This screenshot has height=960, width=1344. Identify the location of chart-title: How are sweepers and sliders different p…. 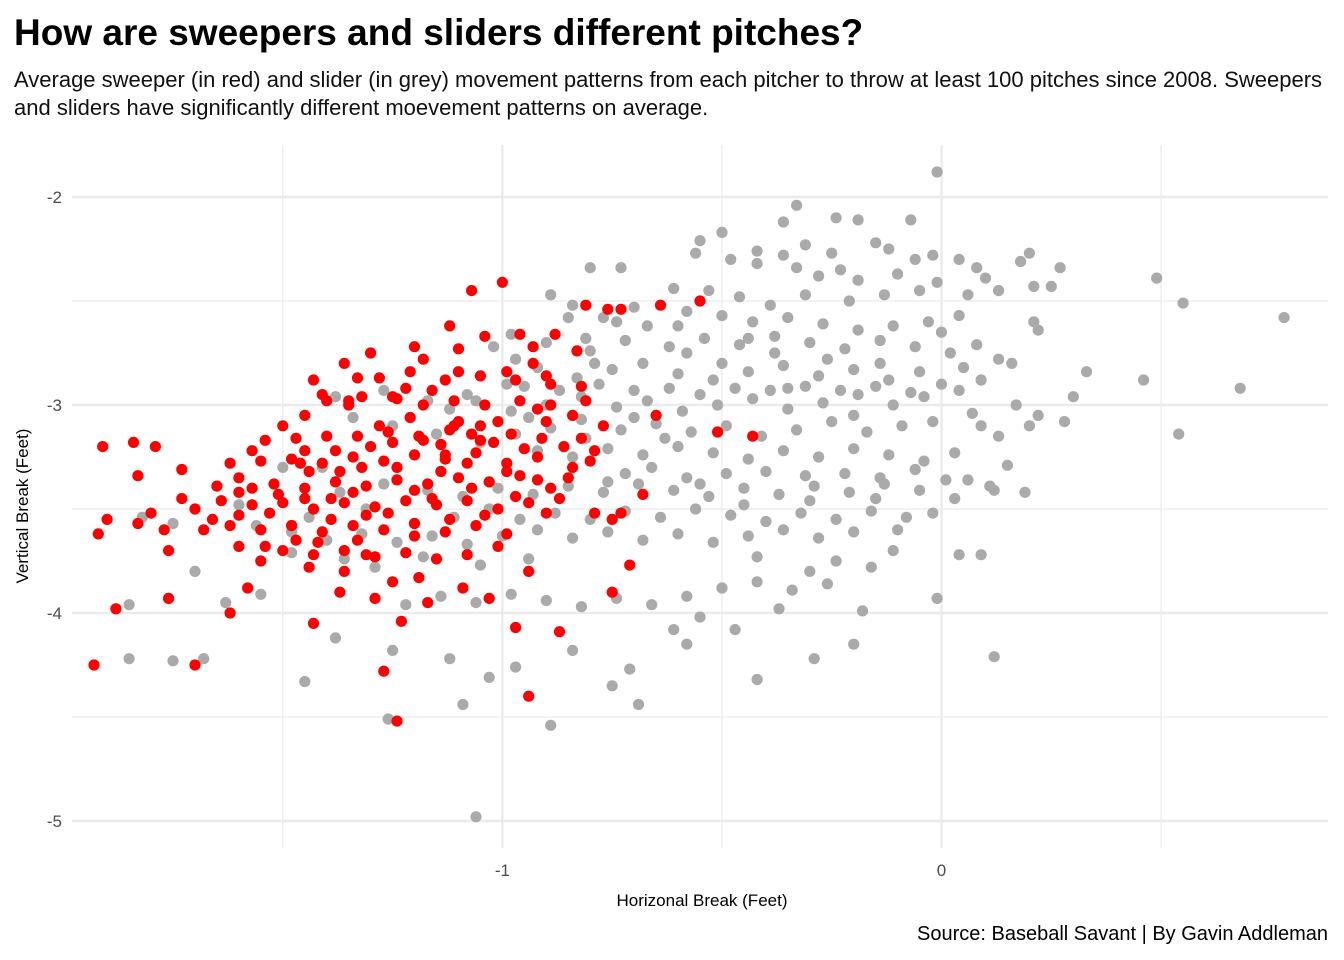
(439, 32).